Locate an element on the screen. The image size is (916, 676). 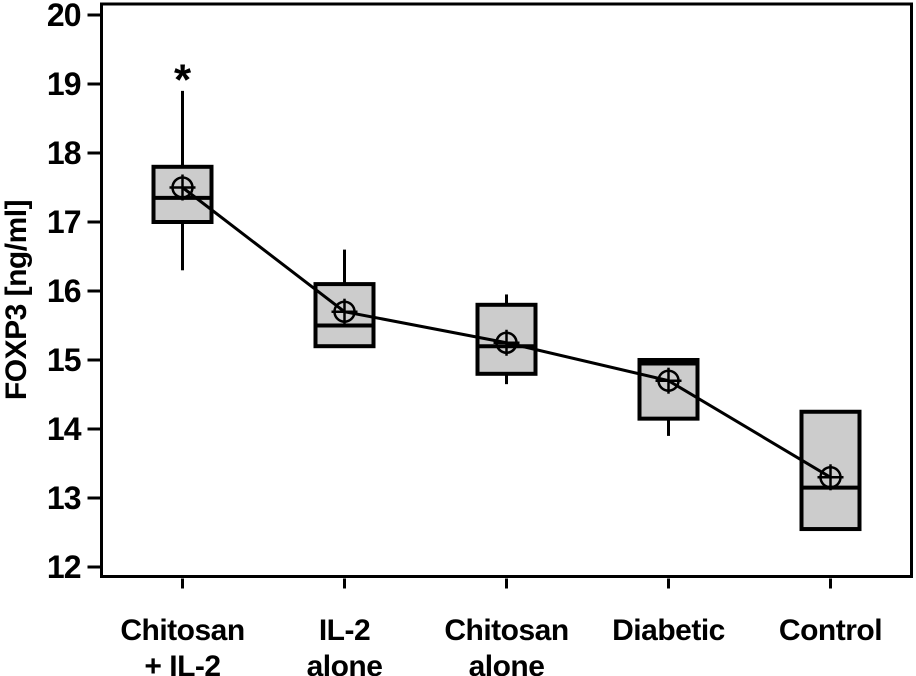
y-tick-label: 17 is located at coordinates (64, 222).